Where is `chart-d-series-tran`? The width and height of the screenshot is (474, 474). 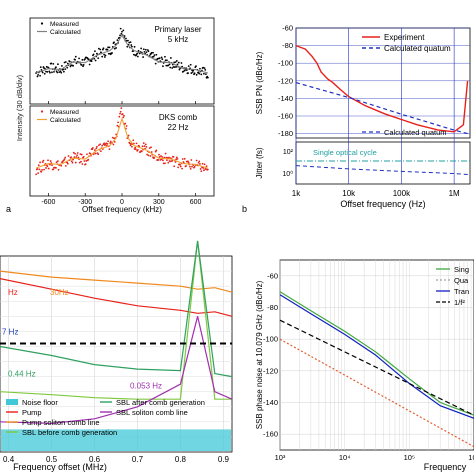
chart-d-series-tran is located at coordinates (376, 356).